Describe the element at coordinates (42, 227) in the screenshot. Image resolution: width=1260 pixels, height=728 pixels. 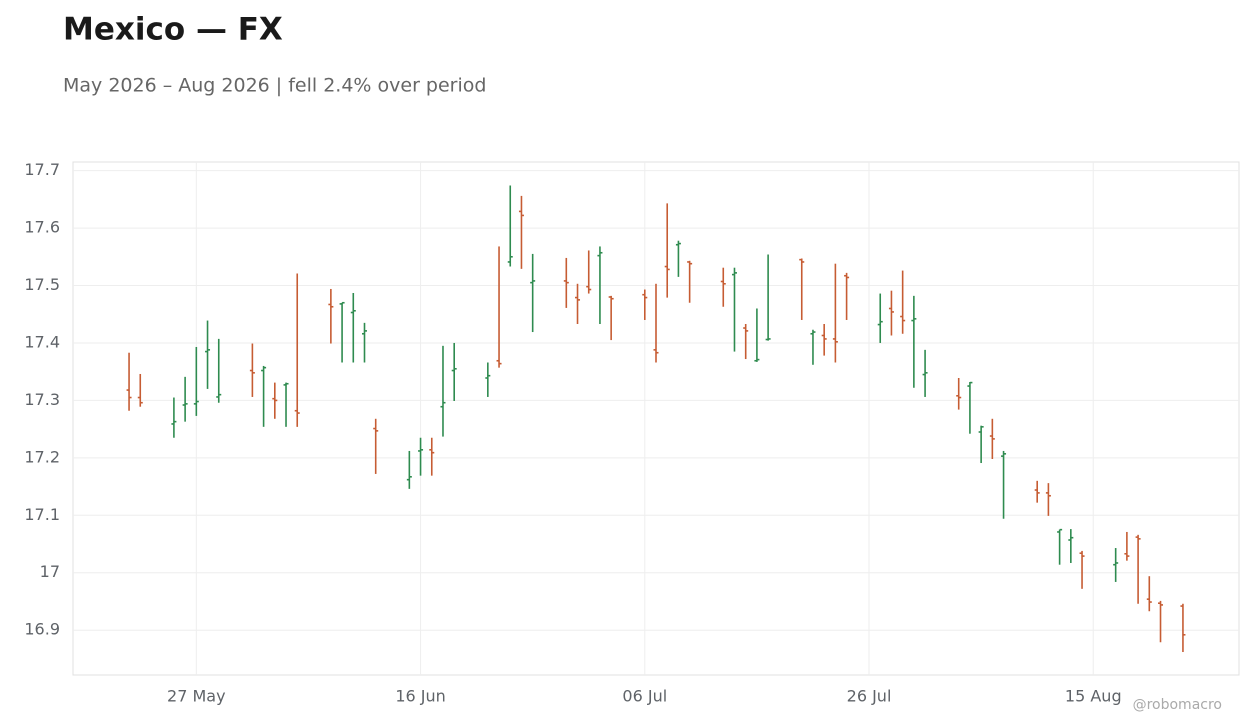
I see `y-tick-label: 17.6` at that location.